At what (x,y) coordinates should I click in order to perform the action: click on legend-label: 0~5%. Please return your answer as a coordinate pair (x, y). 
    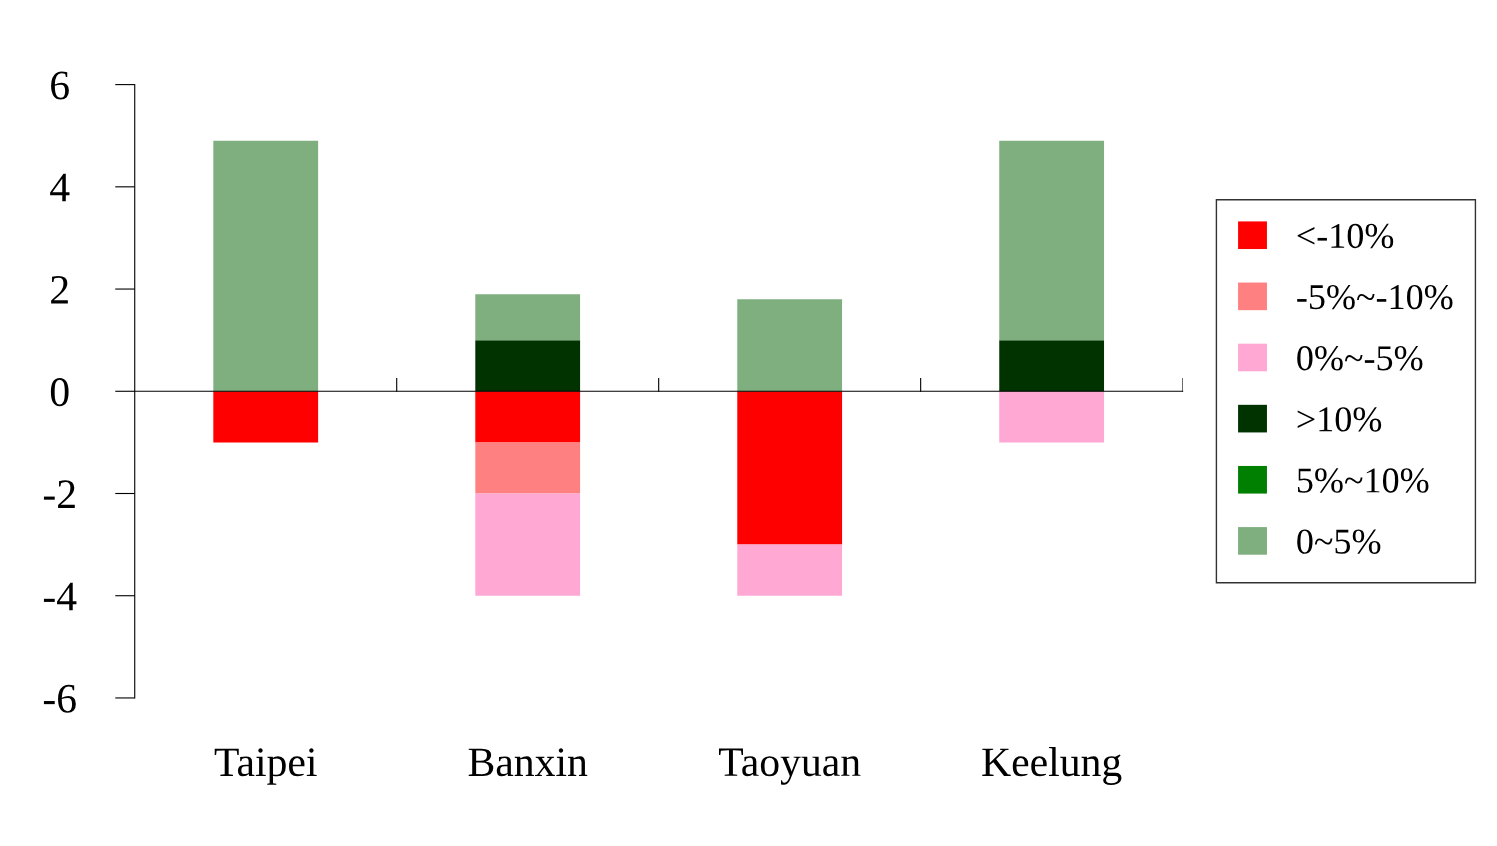
    Looking at the image, I should click on (1339, 541).